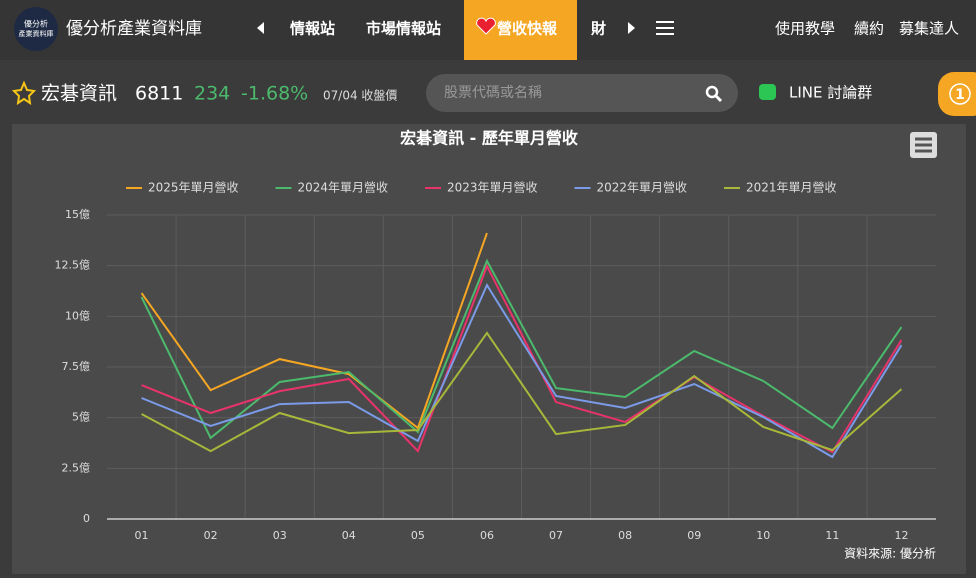 Image resolution: width=976 pixels, height=578 pixels. Describe the element at coordinates (832, 535) in the screenshot. I see `x-tick-label: 11` at that location.